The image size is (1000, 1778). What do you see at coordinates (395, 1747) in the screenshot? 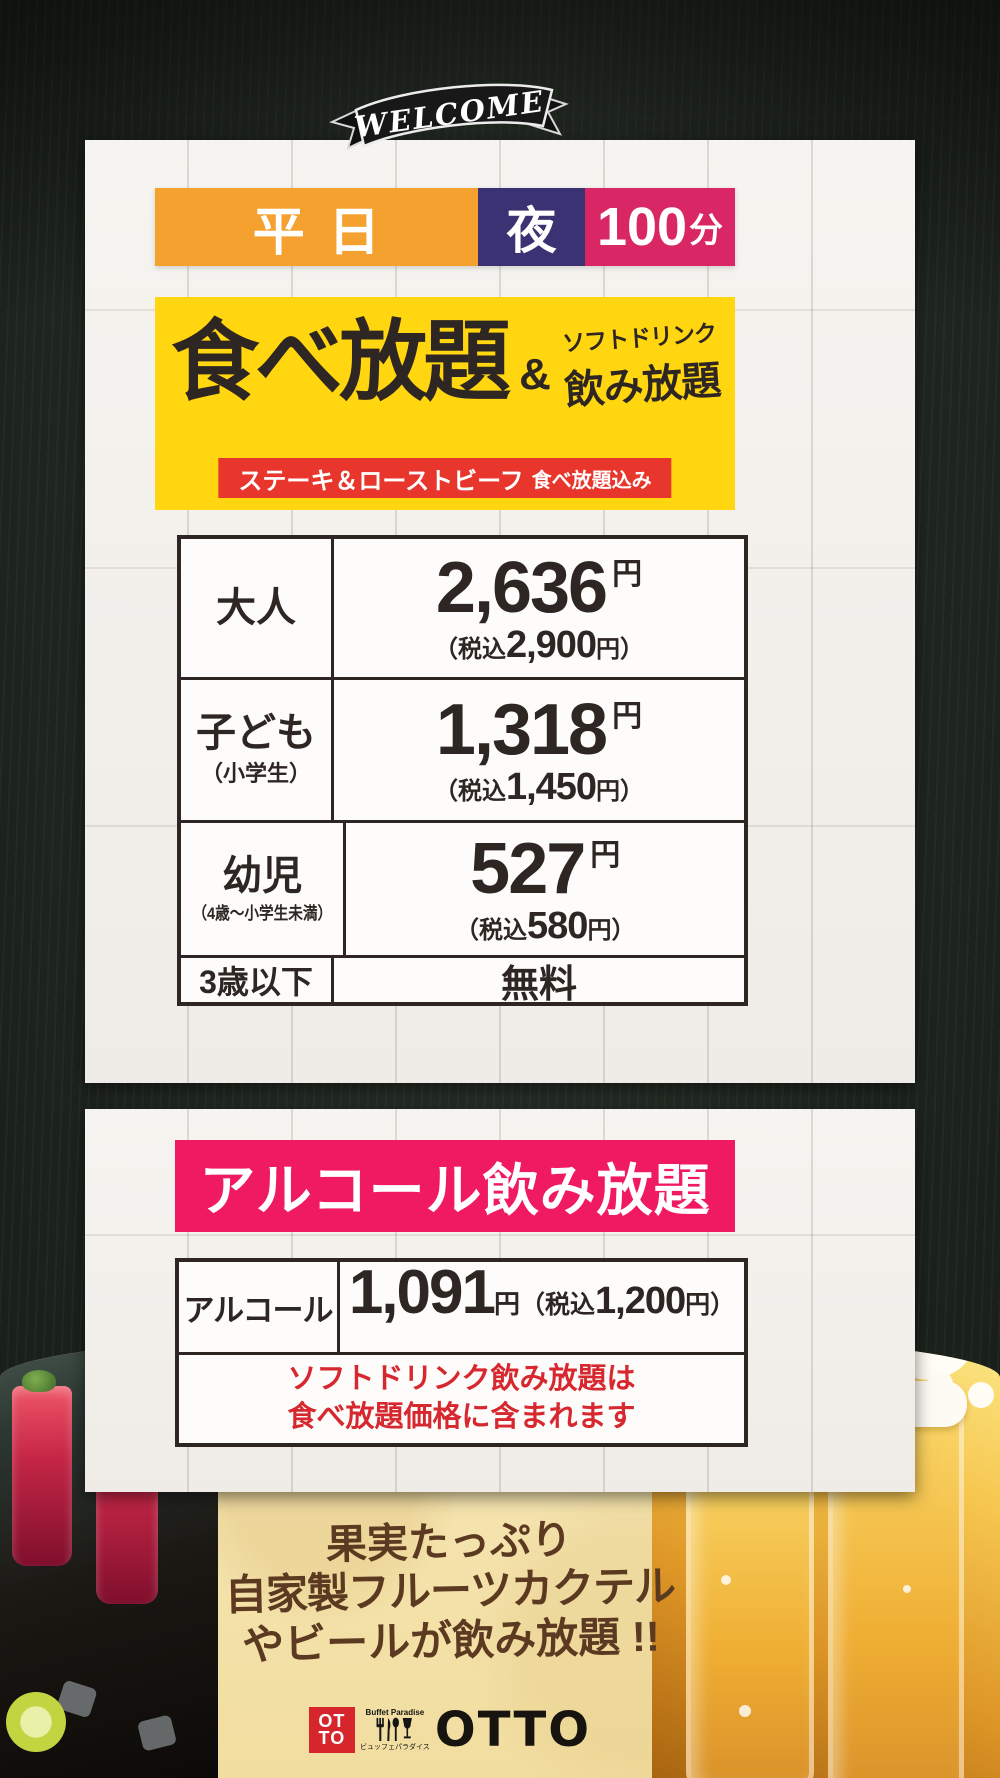
I see `emblem-bottom-text: ビュッフェパラダイス` at bounding box center [395, 1747].